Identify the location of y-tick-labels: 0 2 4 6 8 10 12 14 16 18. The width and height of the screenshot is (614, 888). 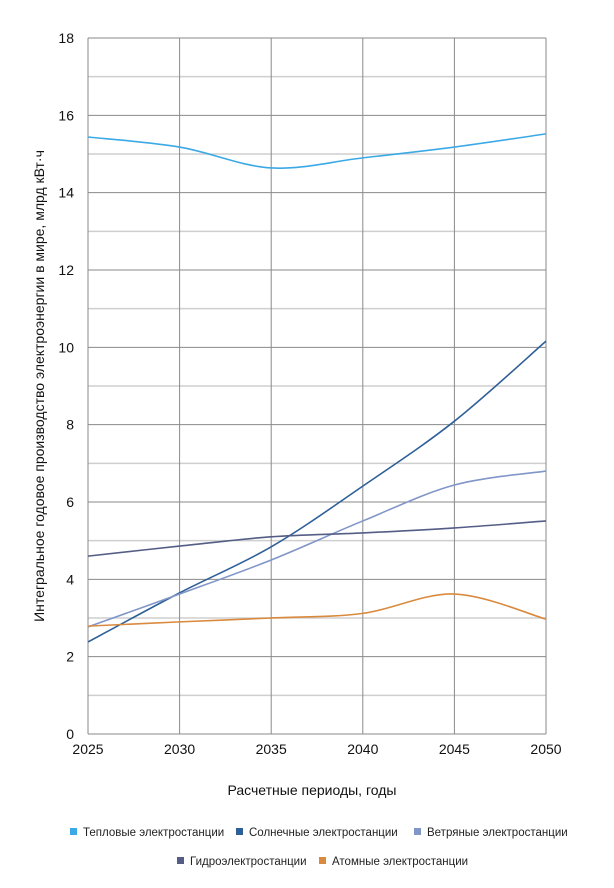
(66, 386).